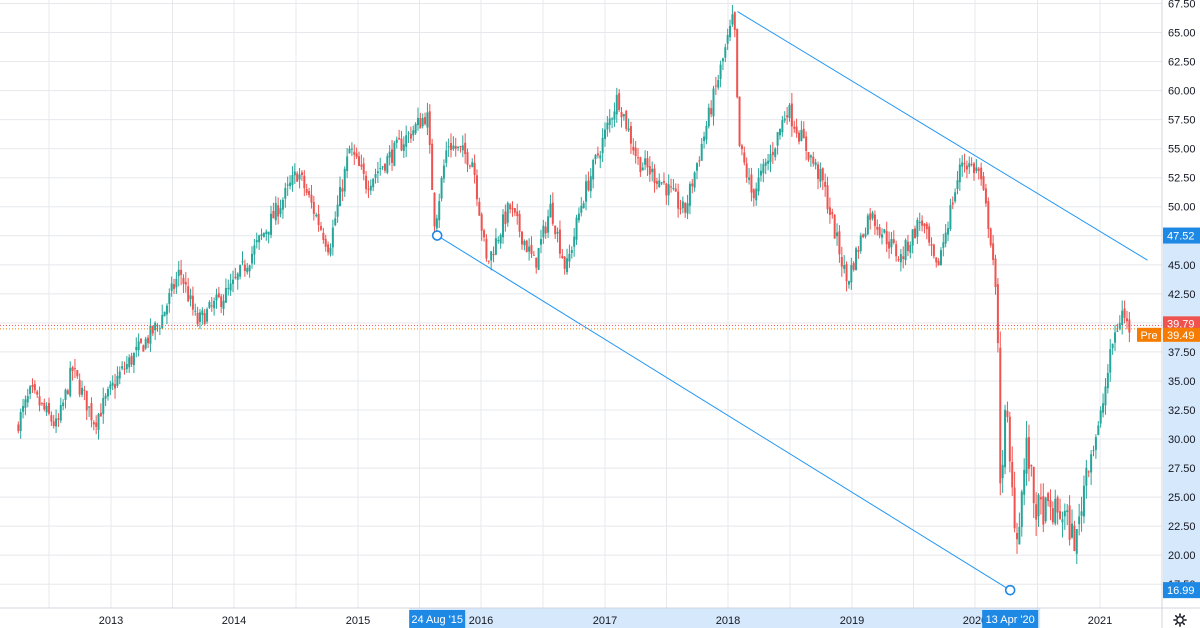 This screenshot has height=628, width=1200. I want to click on time-range-highlight, so click(725, 618).